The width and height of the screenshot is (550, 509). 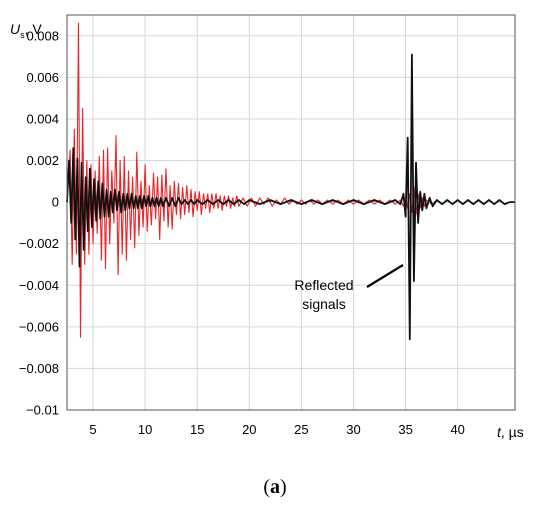 What do you see at coordinates (42, 35) in the screenshot?
I see `y-tick-label-9: 0.008` at bounding box center [42, 35].